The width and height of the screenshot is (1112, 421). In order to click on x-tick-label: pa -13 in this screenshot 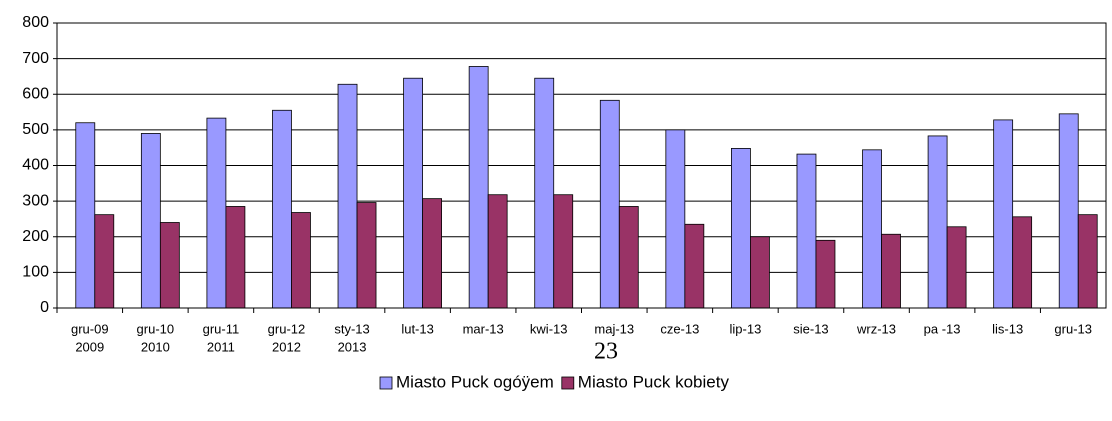, I will do `click(942, 328)`.